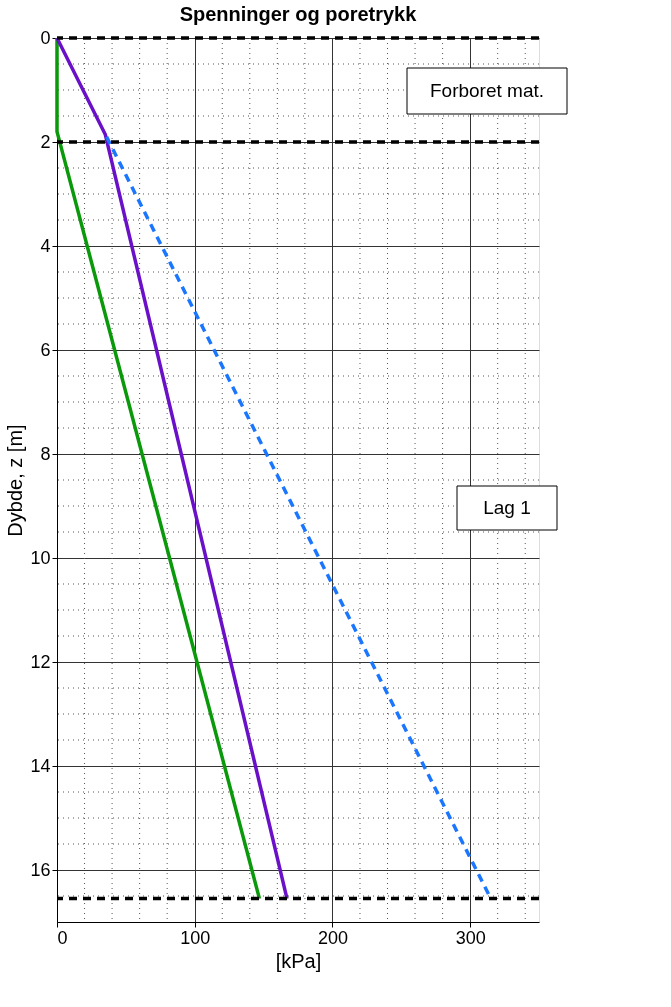 This screenshot has height=1007, width=671. Describe the element at coordinates (40, 869) in the screenshot. I see `y-tick-label: 16` at that location.